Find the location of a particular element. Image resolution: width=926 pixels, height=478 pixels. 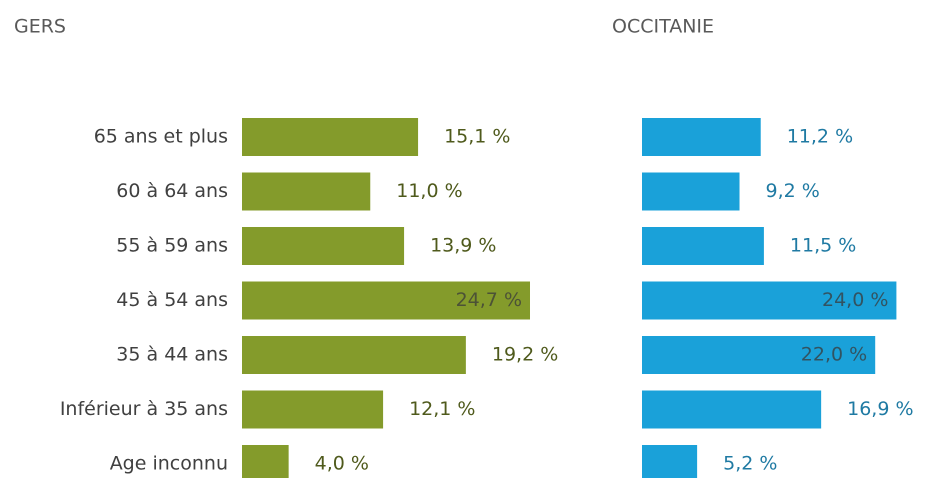

value-label: 4,0 % is located at coordinates (342, 464).